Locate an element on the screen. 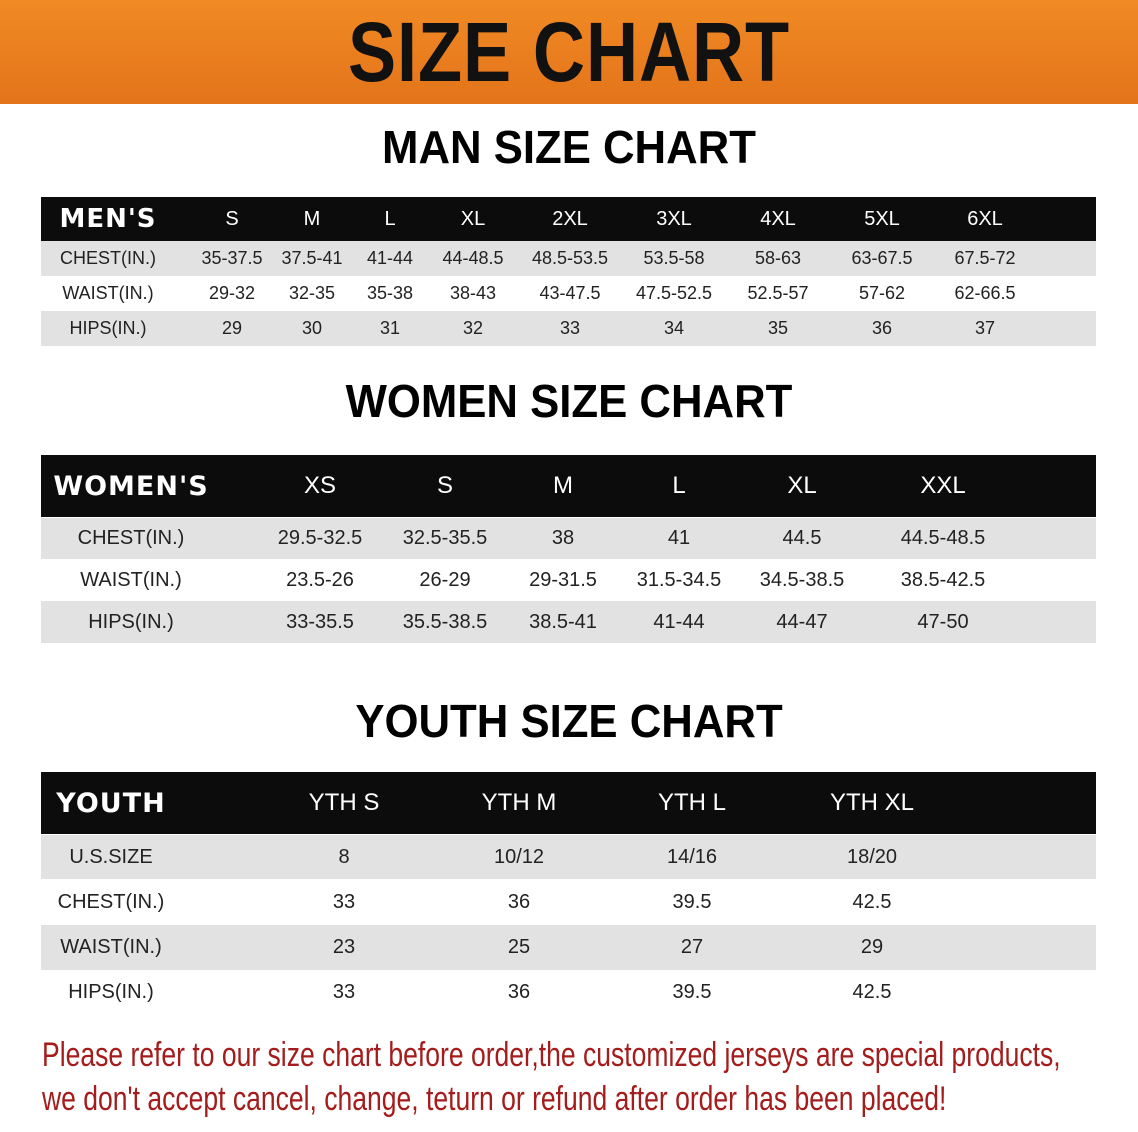  table-cell: 38.5-41 is located at coordinates (563, 621).